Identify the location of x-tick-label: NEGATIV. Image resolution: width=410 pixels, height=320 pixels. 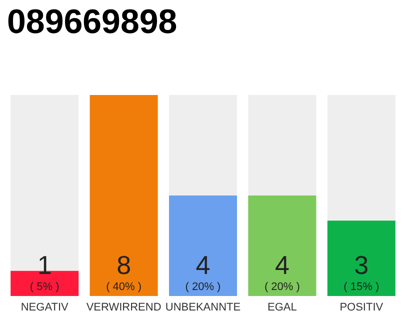
(44, 308).